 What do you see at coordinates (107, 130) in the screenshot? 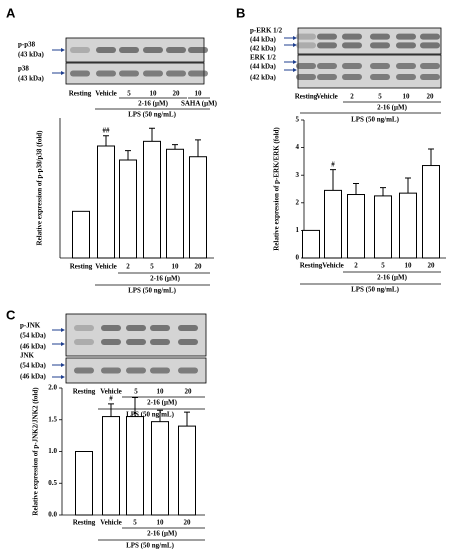
I see `annotation: ##` at bounding box center [107, 130].